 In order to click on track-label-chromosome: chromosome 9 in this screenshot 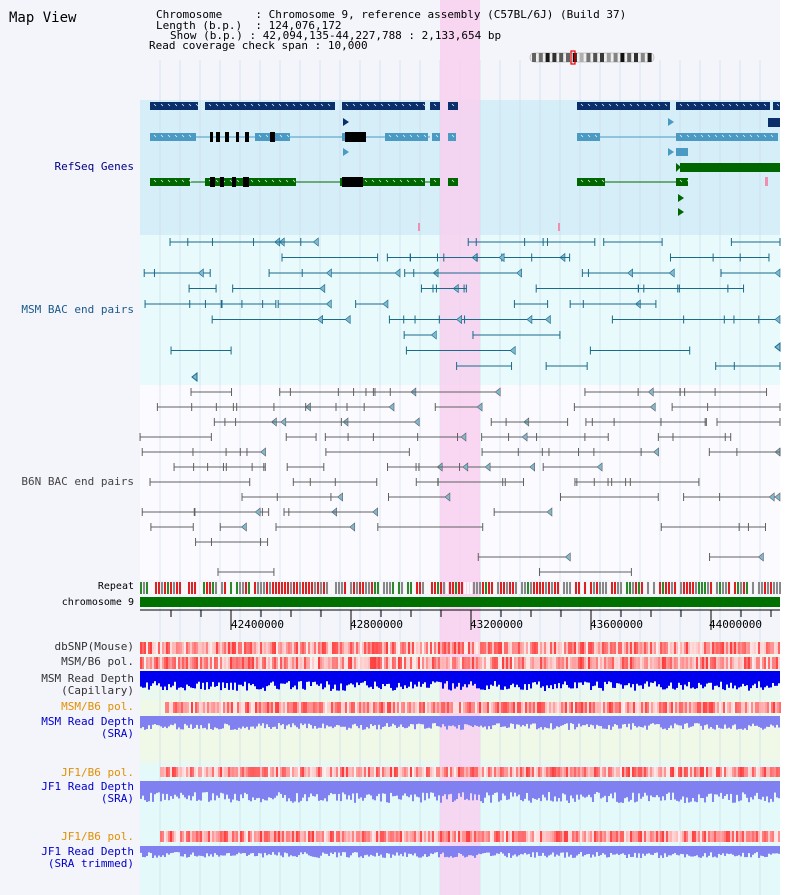, I will do `click(97, 602)`.